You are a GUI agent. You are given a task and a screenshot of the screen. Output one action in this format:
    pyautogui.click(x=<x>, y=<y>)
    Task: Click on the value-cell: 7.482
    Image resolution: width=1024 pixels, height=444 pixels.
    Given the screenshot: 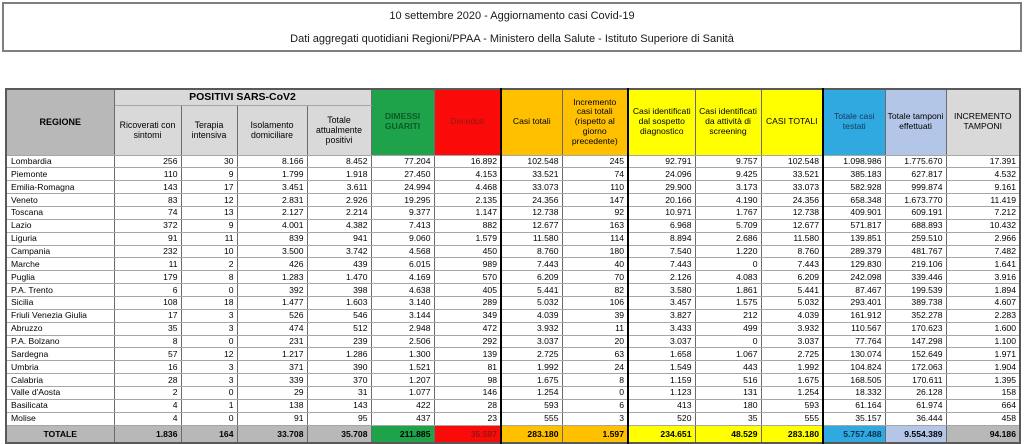 What is the action you would take?
    pyautogui.click(x=983, y=251)
    